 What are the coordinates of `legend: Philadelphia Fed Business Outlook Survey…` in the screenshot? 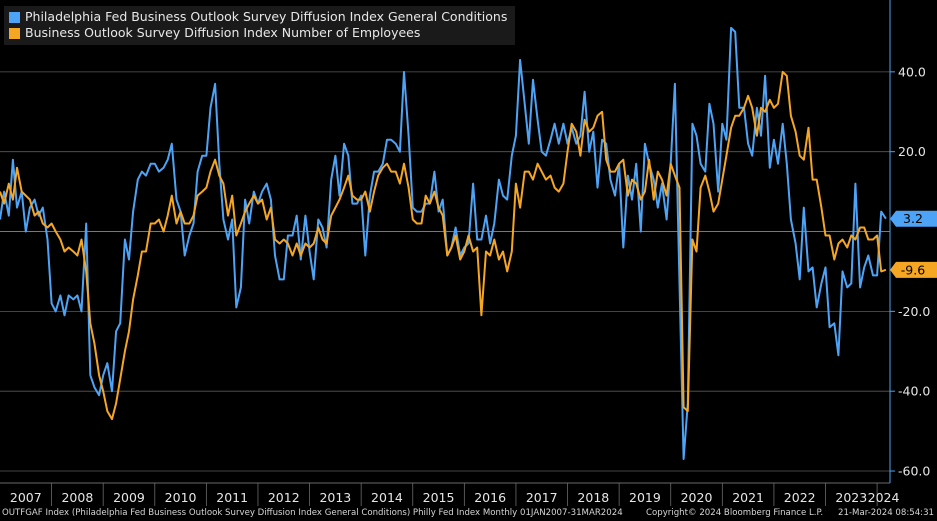 It's located at (260, 25).